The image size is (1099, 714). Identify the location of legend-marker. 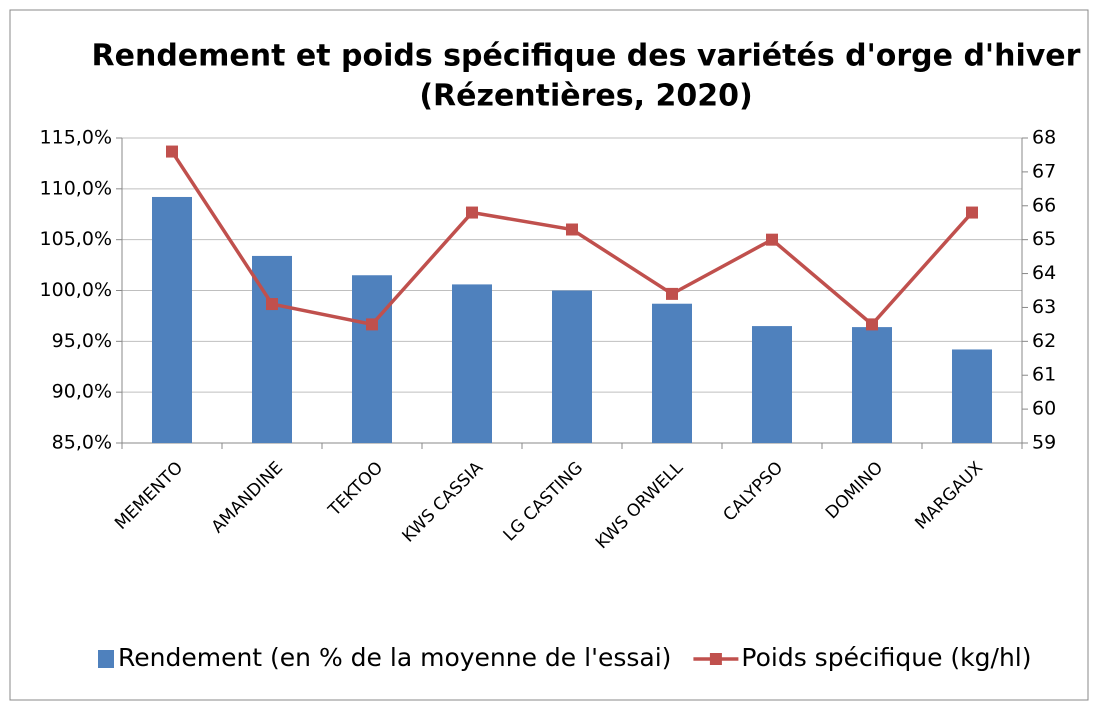
(715, 659).